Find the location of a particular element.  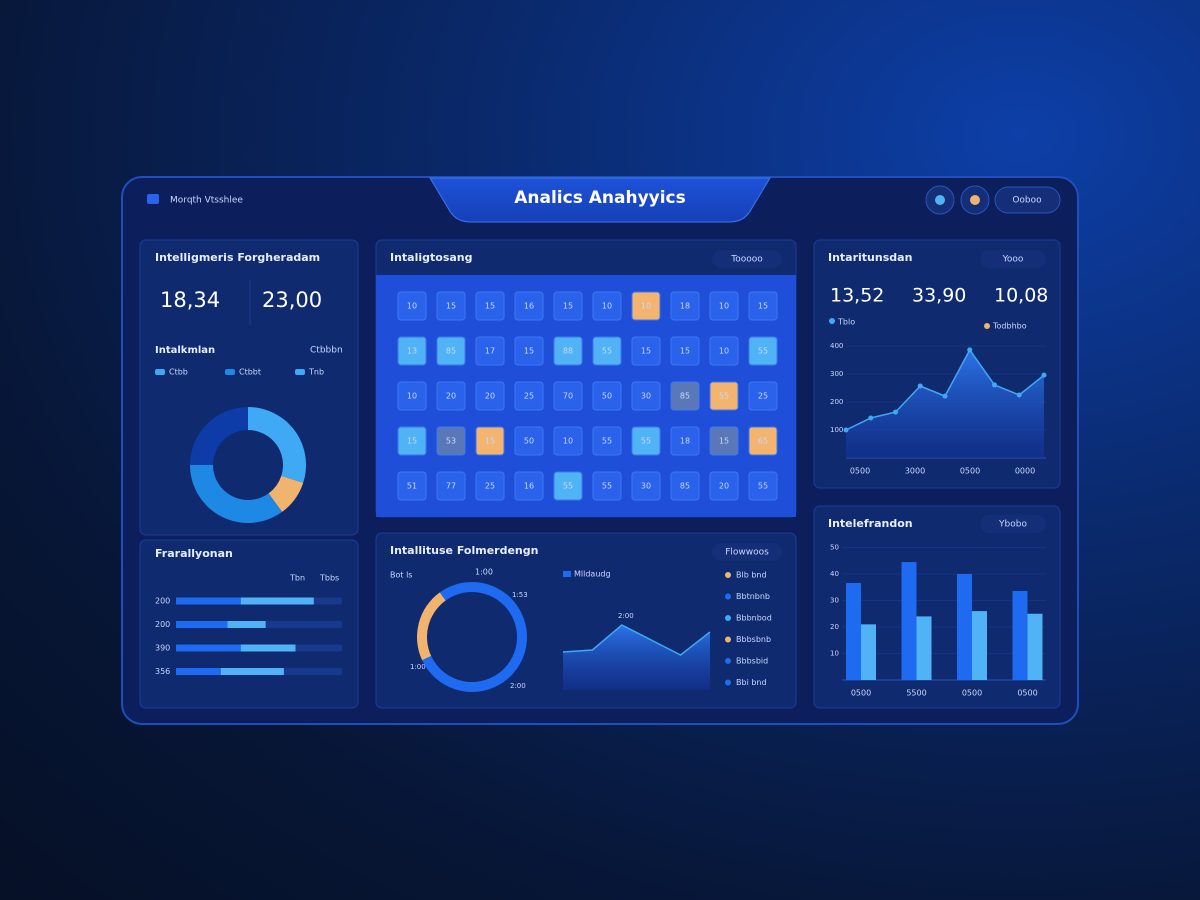

area is located at coordinates (945, 403).